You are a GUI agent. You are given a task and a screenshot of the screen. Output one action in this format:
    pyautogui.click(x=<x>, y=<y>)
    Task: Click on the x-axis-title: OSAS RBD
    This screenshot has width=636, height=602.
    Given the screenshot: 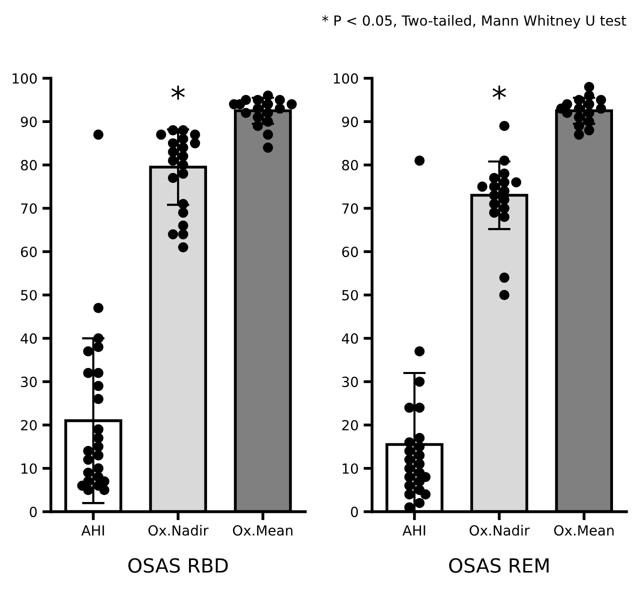 What is the action you would take?
    pyautogui.click(x=178, y=565)
    